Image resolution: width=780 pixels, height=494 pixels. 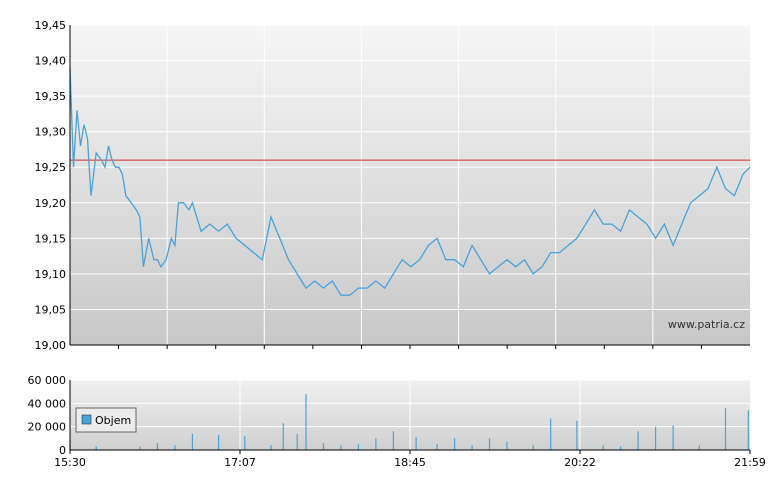 What do you see at coordinates (51, 132) in the screenshot?
I see `price-y-tick-label: 19,30` at bounding box center [51, 132].